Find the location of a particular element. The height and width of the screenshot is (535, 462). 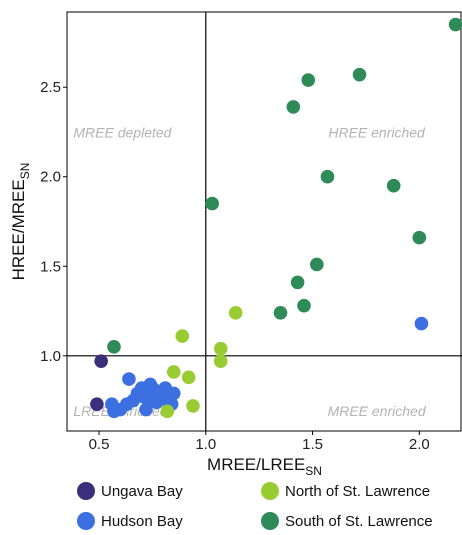

quadrant-annotation: HREE enriched is located at coordinates (377, 132).